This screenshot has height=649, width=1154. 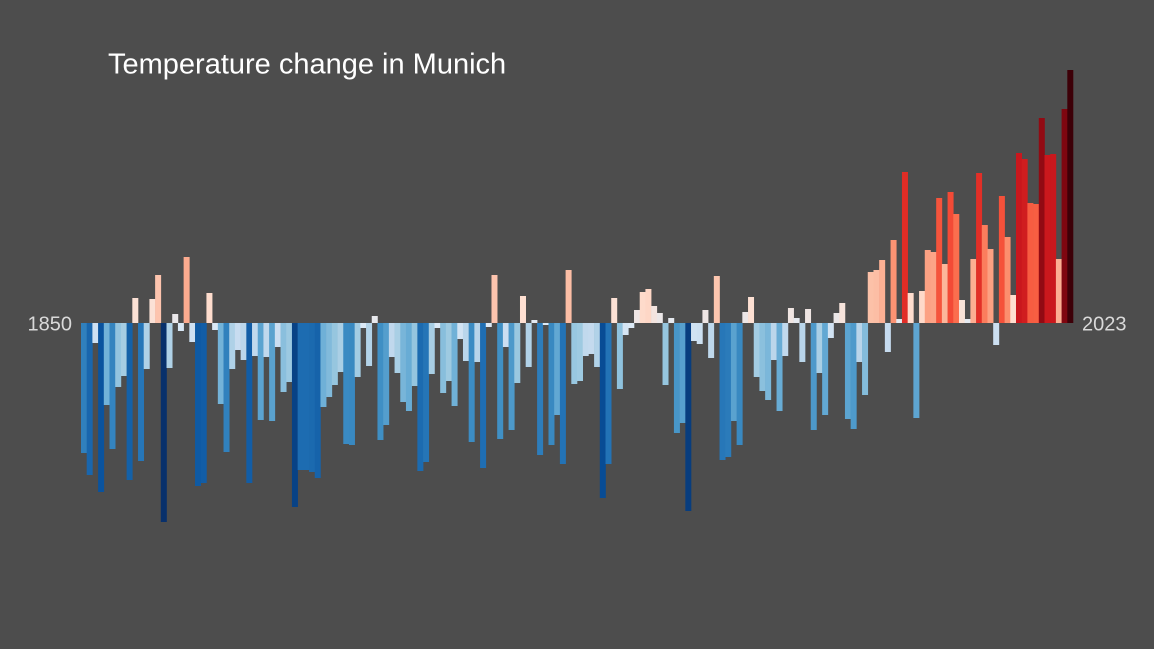 What do you see at coordinates (1104, 324) in the screenshot?
I see `x-tick-label: 2023` at bounding box center [1104, 324].